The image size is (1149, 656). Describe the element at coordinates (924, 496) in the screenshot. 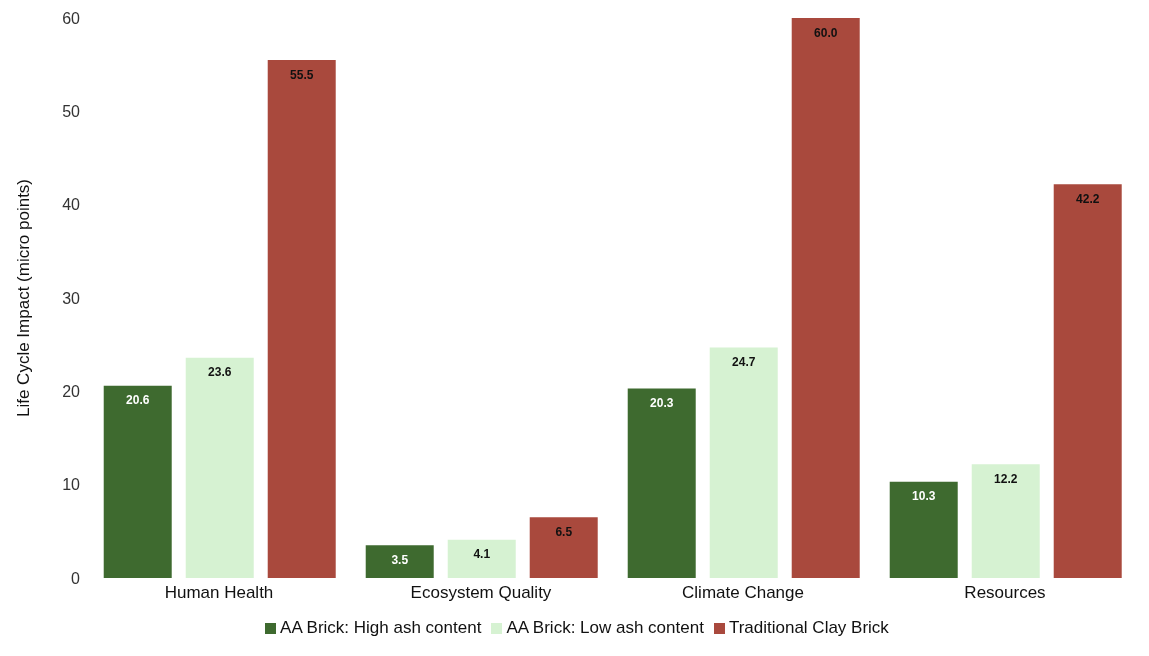

I see `data-label: 10.3` at that location.